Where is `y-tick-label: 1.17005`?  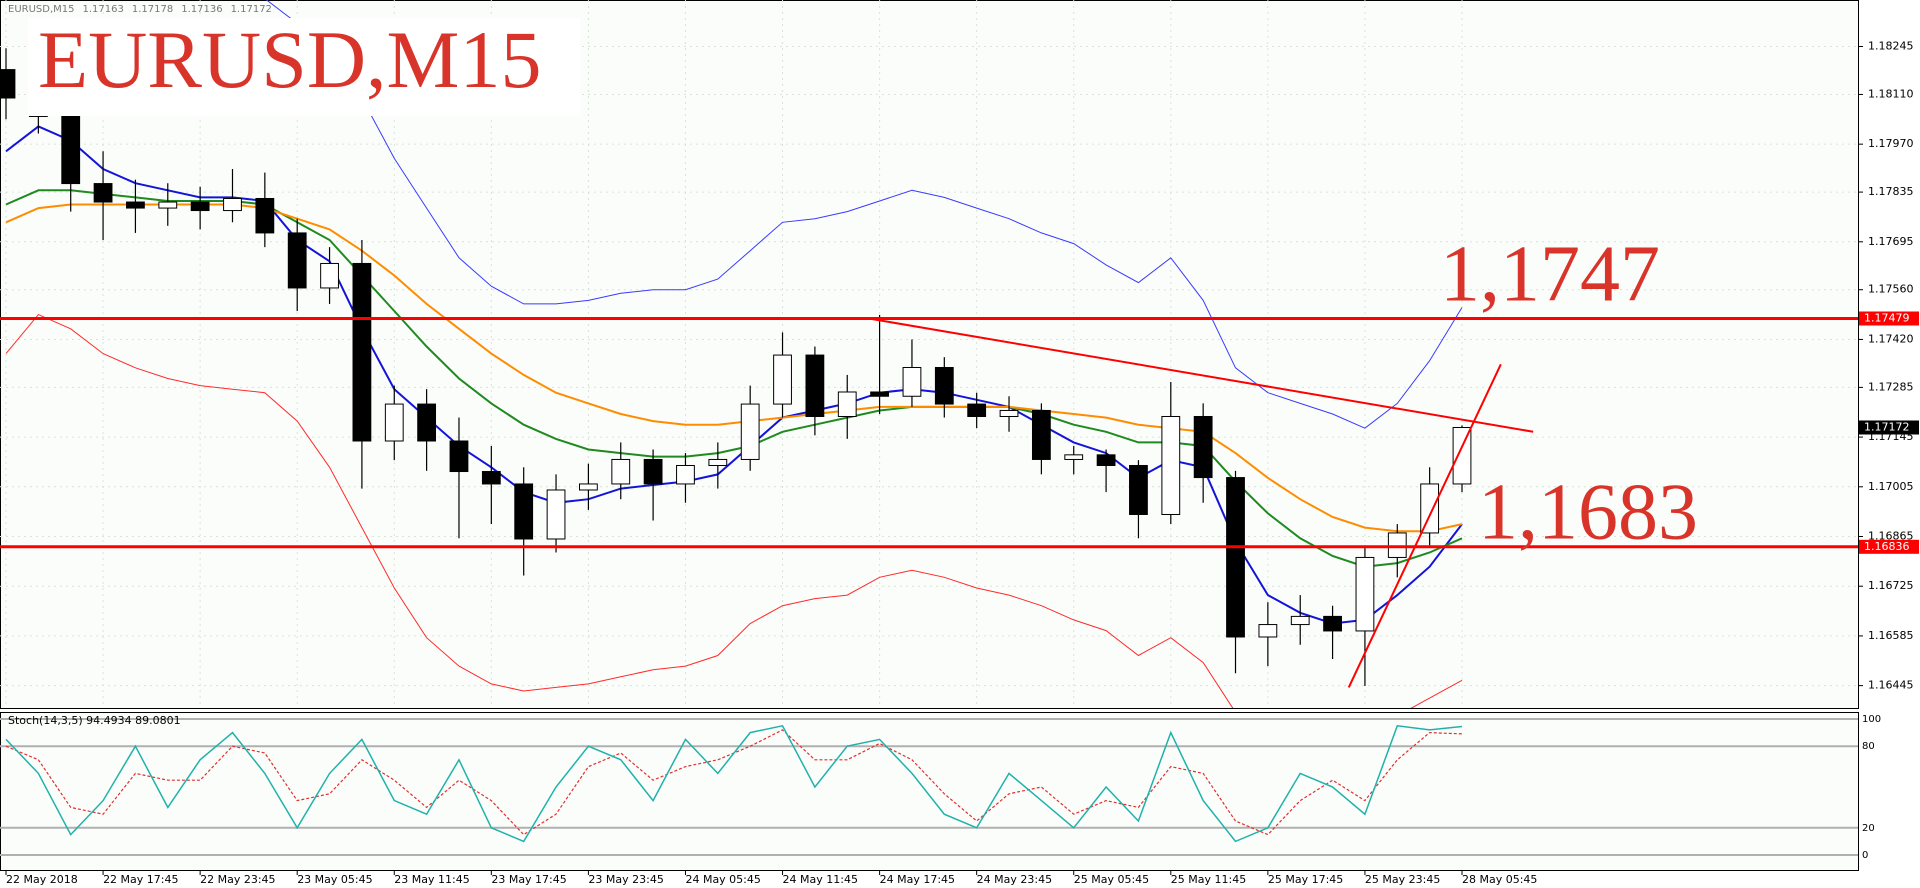
y-tick-label: 1.17005 is located at coordinates (1891, 486).